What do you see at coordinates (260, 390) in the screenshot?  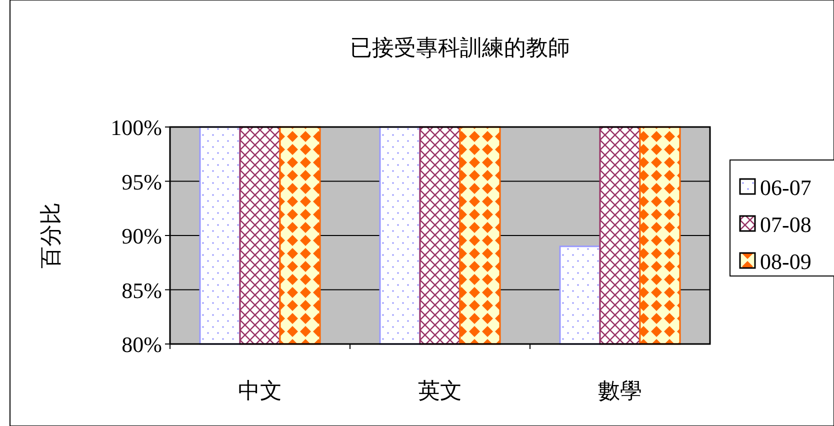 I see `x-tick-label: 中文` at bounding box center [260, 390].